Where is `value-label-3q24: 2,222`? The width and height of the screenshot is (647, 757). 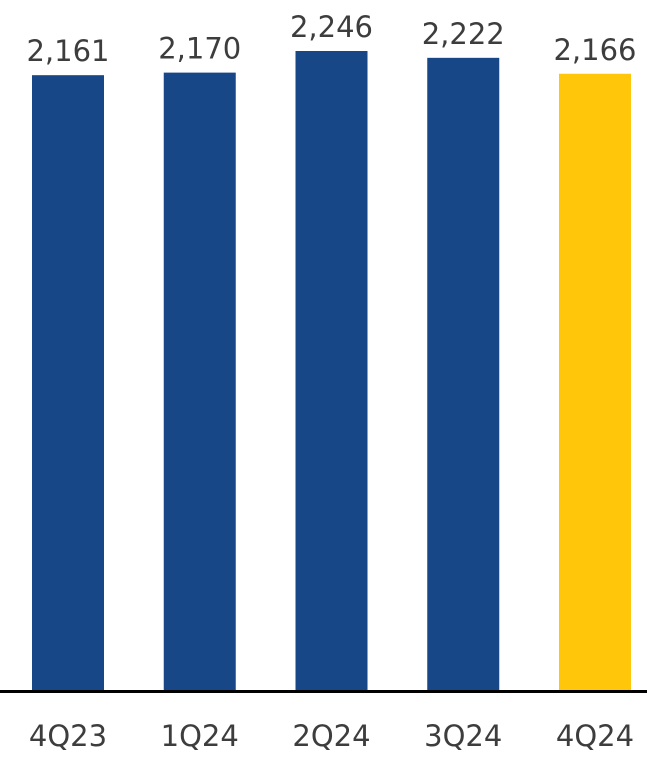 value-label-3q24: 2,222 is located at coordinates (463, 34).